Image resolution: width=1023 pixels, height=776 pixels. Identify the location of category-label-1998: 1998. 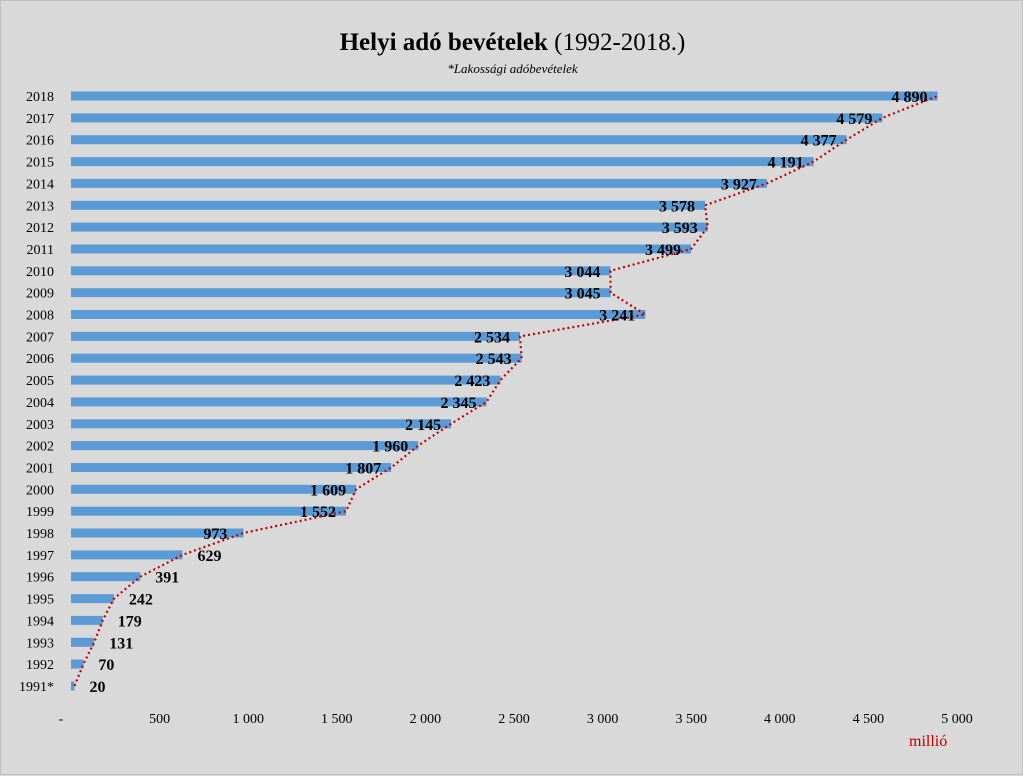
(40, 534).